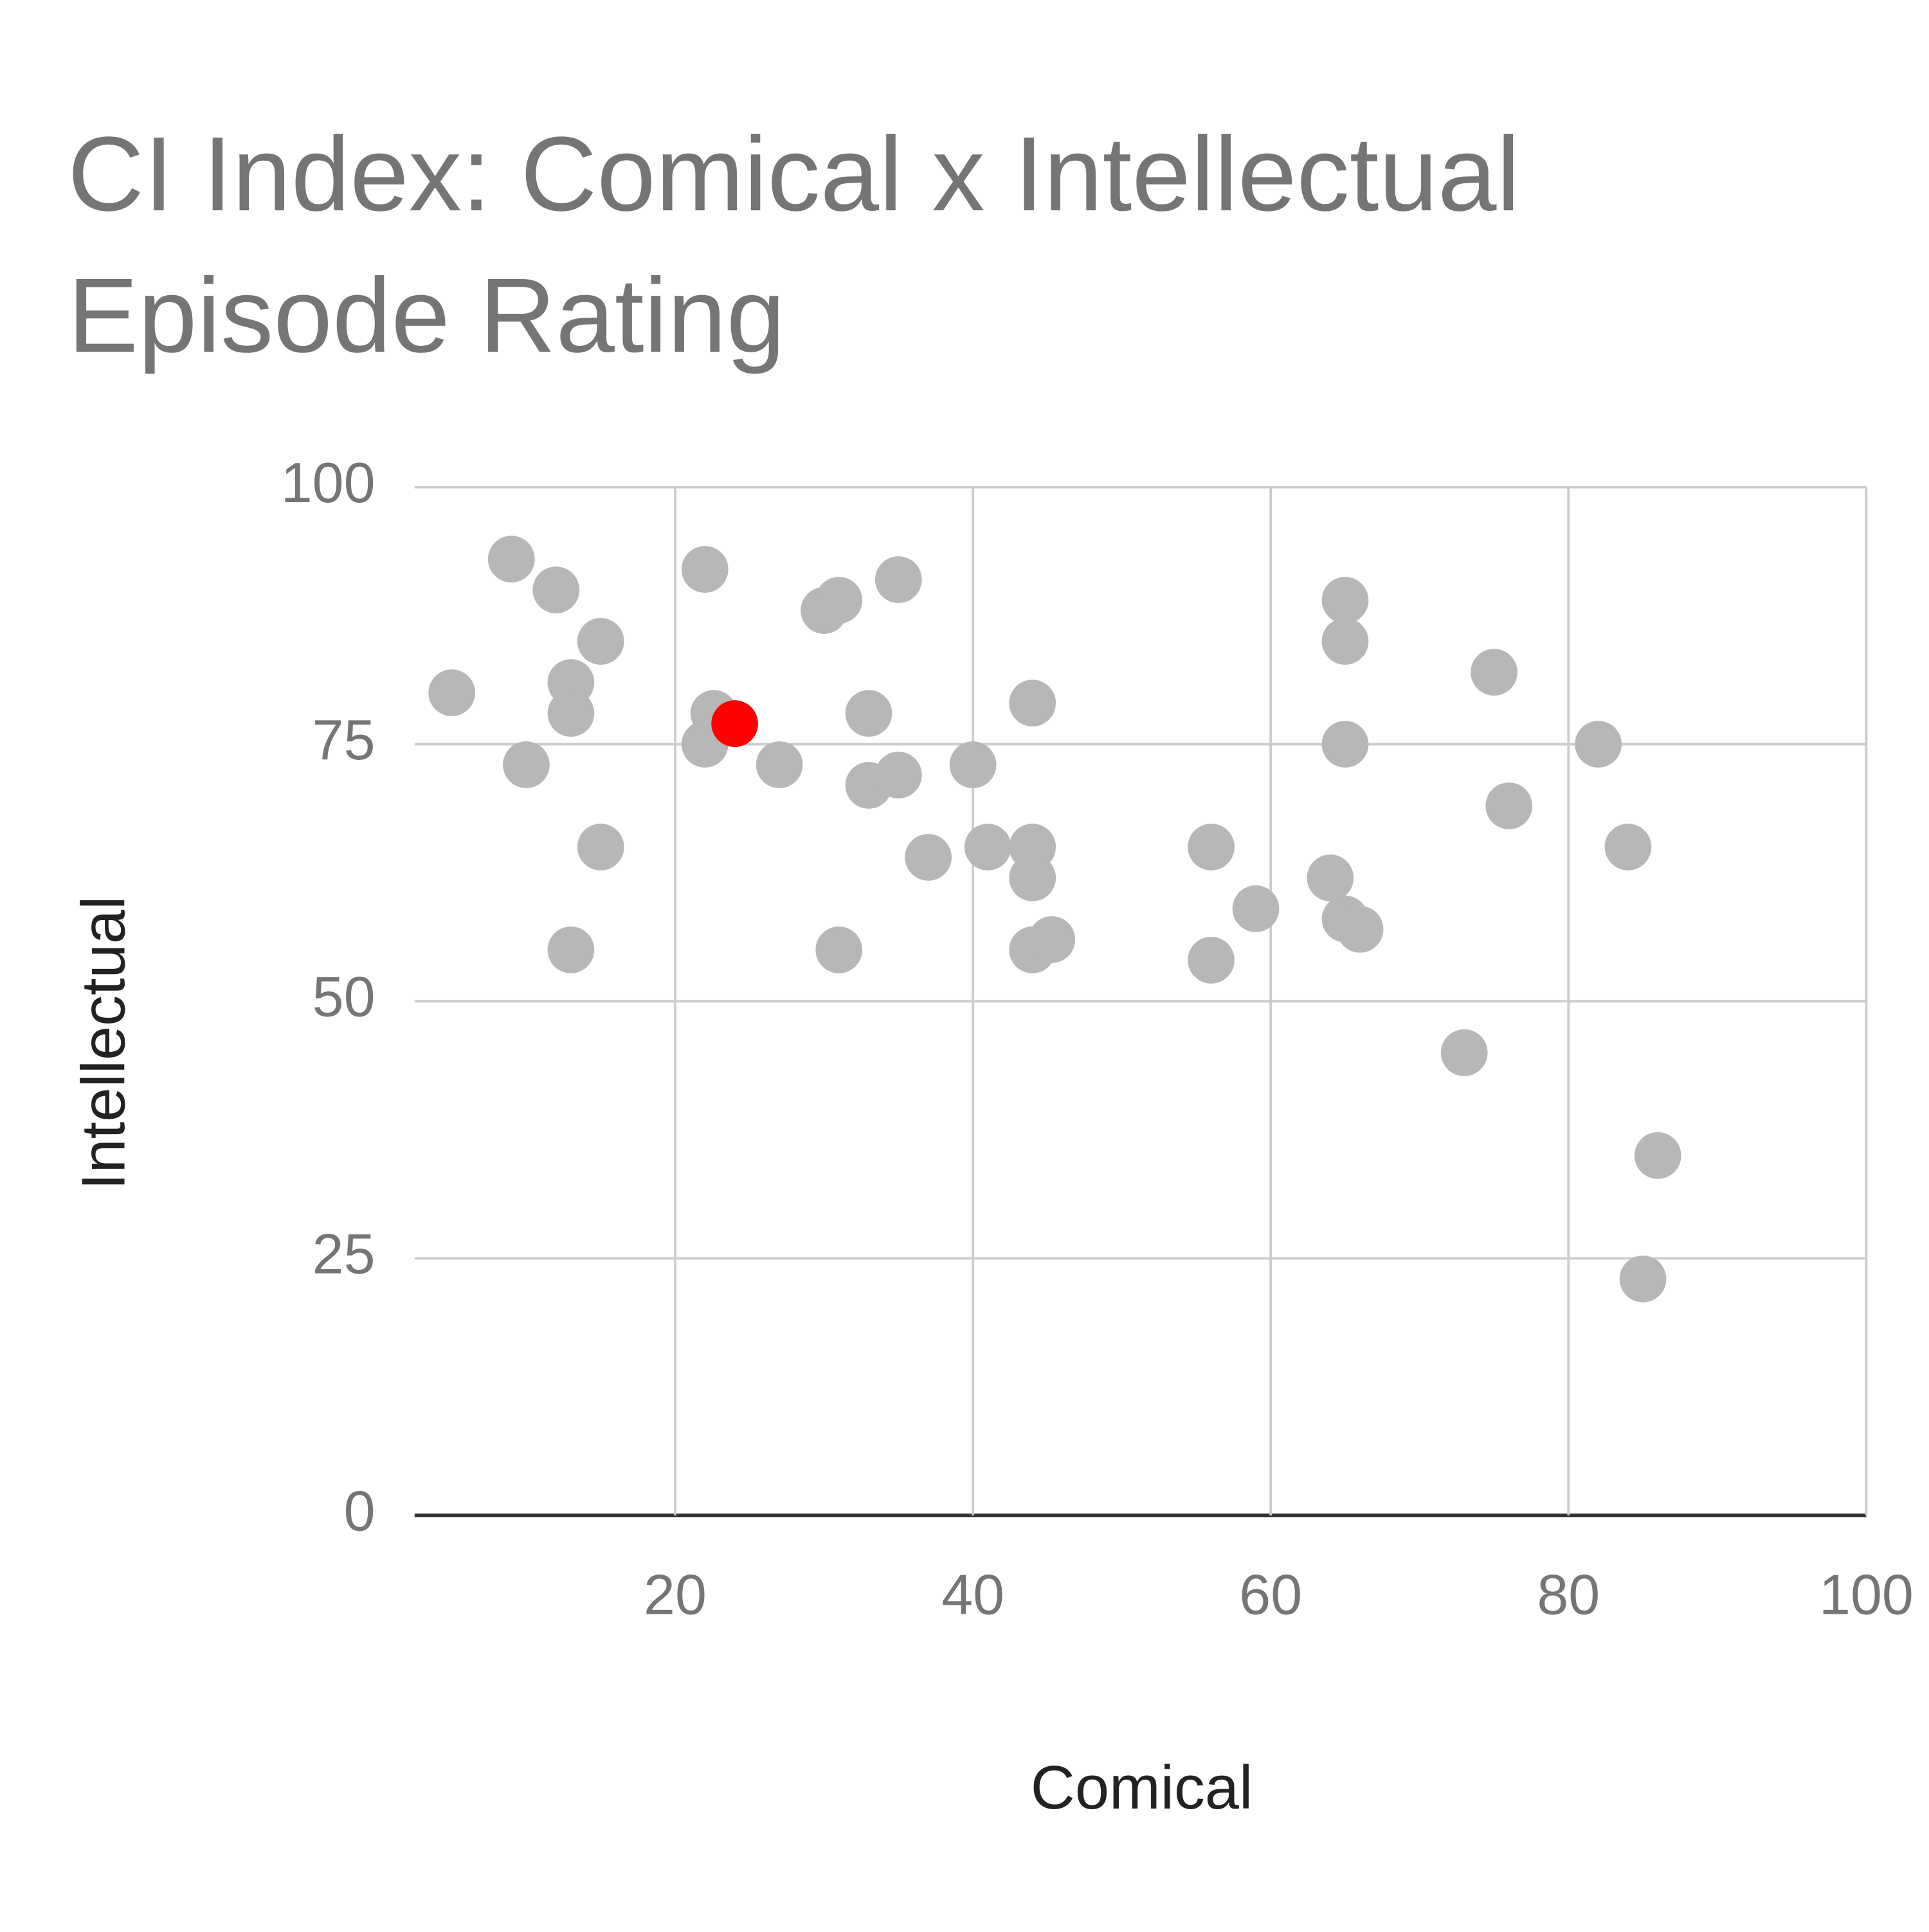 The height and width of the screenshot is (1932, 1929). What do you see at coordinates (344, 1254) in the screenshot?
I see `y-tick-label: 25` at bounding box center [344, 1254].